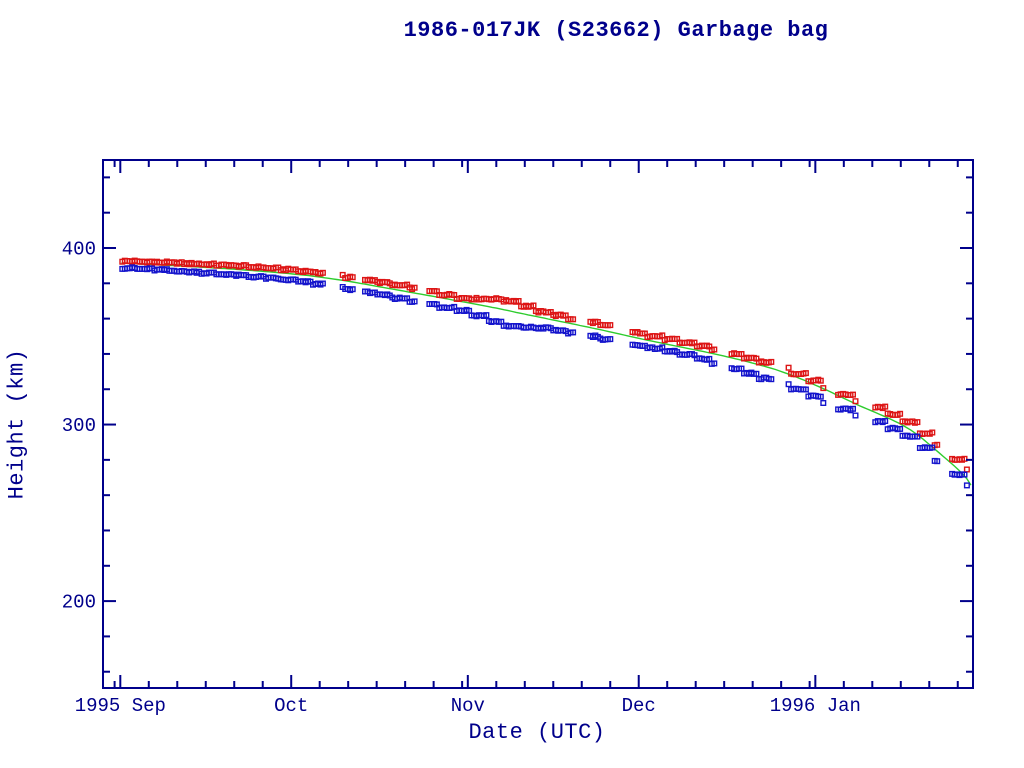 This screenshot has width=1024, height=768. Describe the element at coordinates (17, 424) in the screenshot. I see `y-axis-title: Height (km)` at that location.